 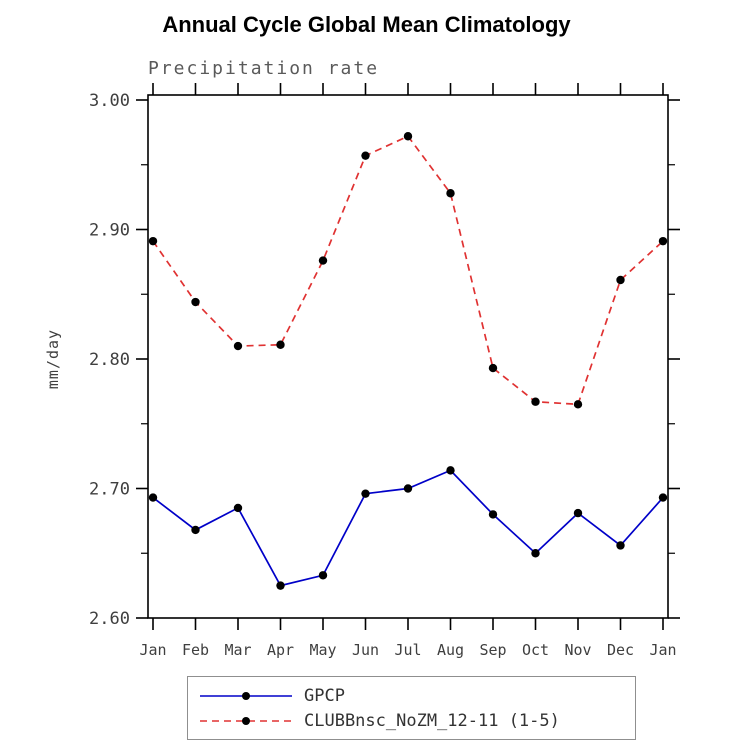 What do you see at coordinates (366, 24) in the screenshot?
I see `page-title: Annual Cycle Global Mean Climatology` at bounding box center [366, 24].